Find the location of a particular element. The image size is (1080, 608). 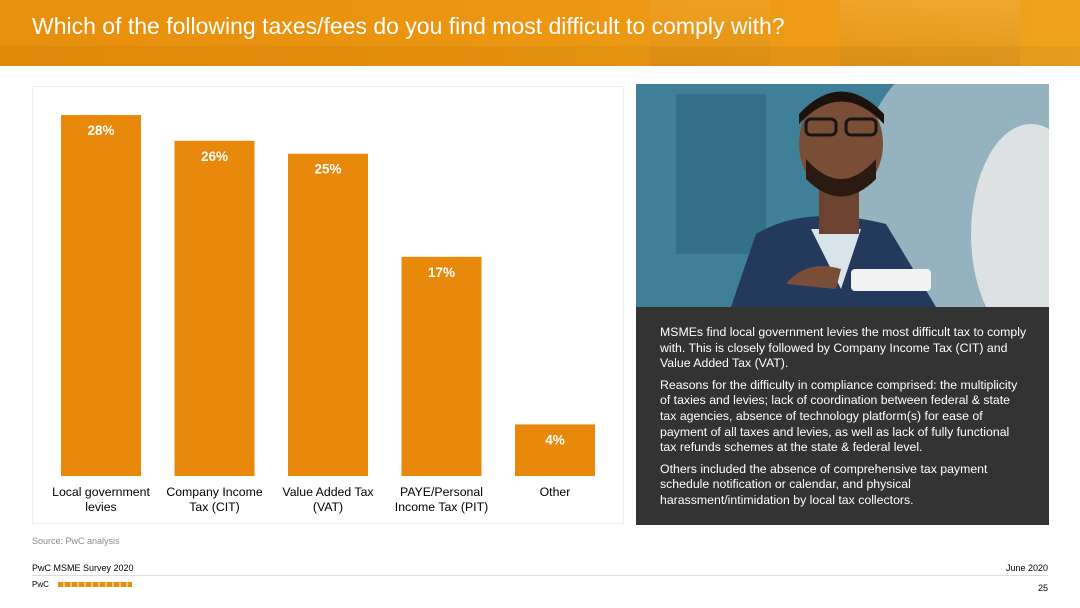

category-label-4: Other is located at coordinates (555, 492).